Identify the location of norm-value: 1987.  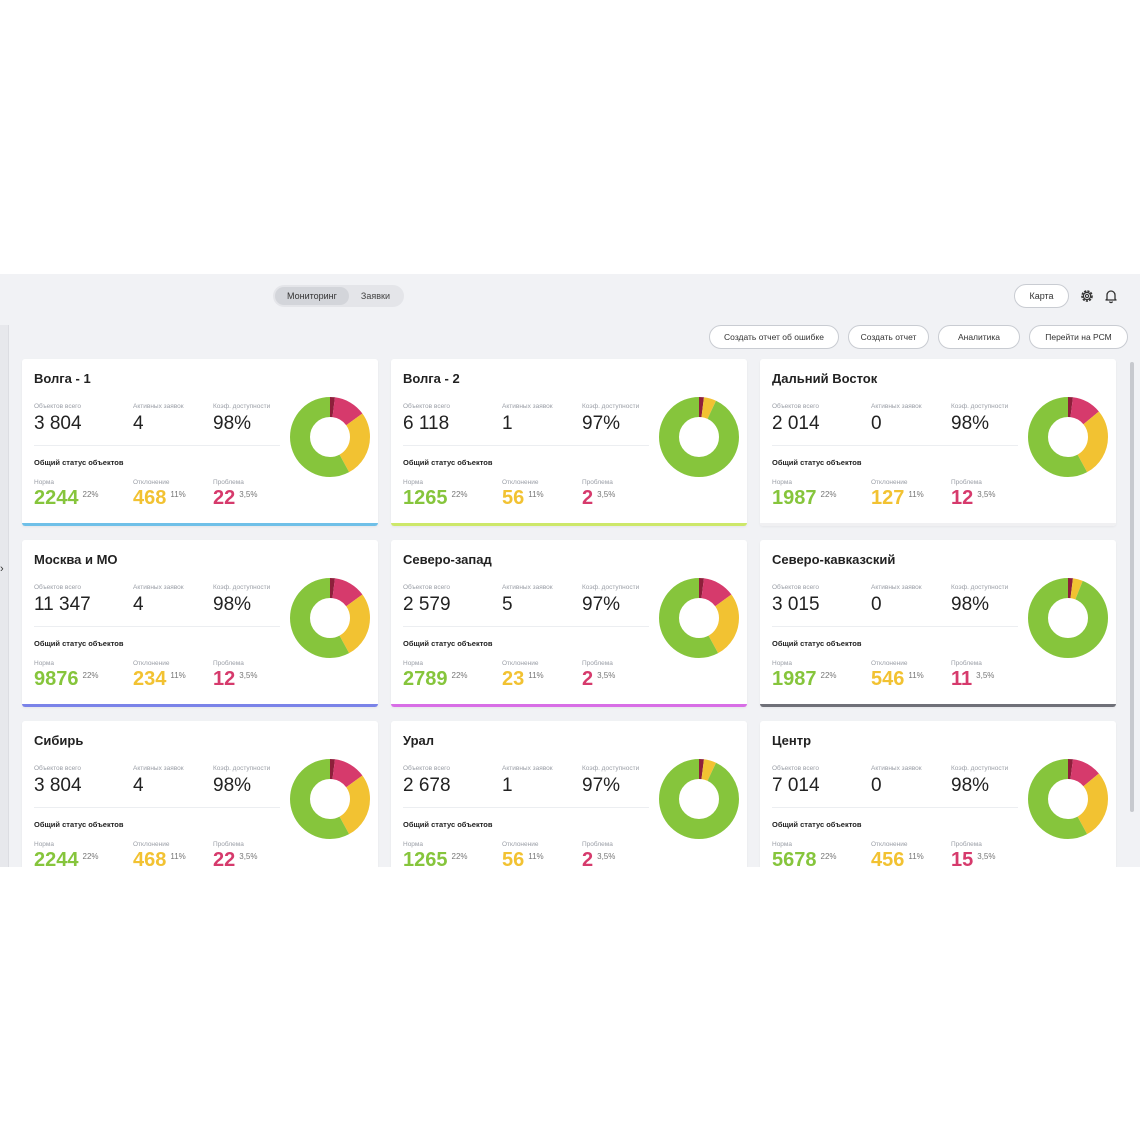
(794, 498).